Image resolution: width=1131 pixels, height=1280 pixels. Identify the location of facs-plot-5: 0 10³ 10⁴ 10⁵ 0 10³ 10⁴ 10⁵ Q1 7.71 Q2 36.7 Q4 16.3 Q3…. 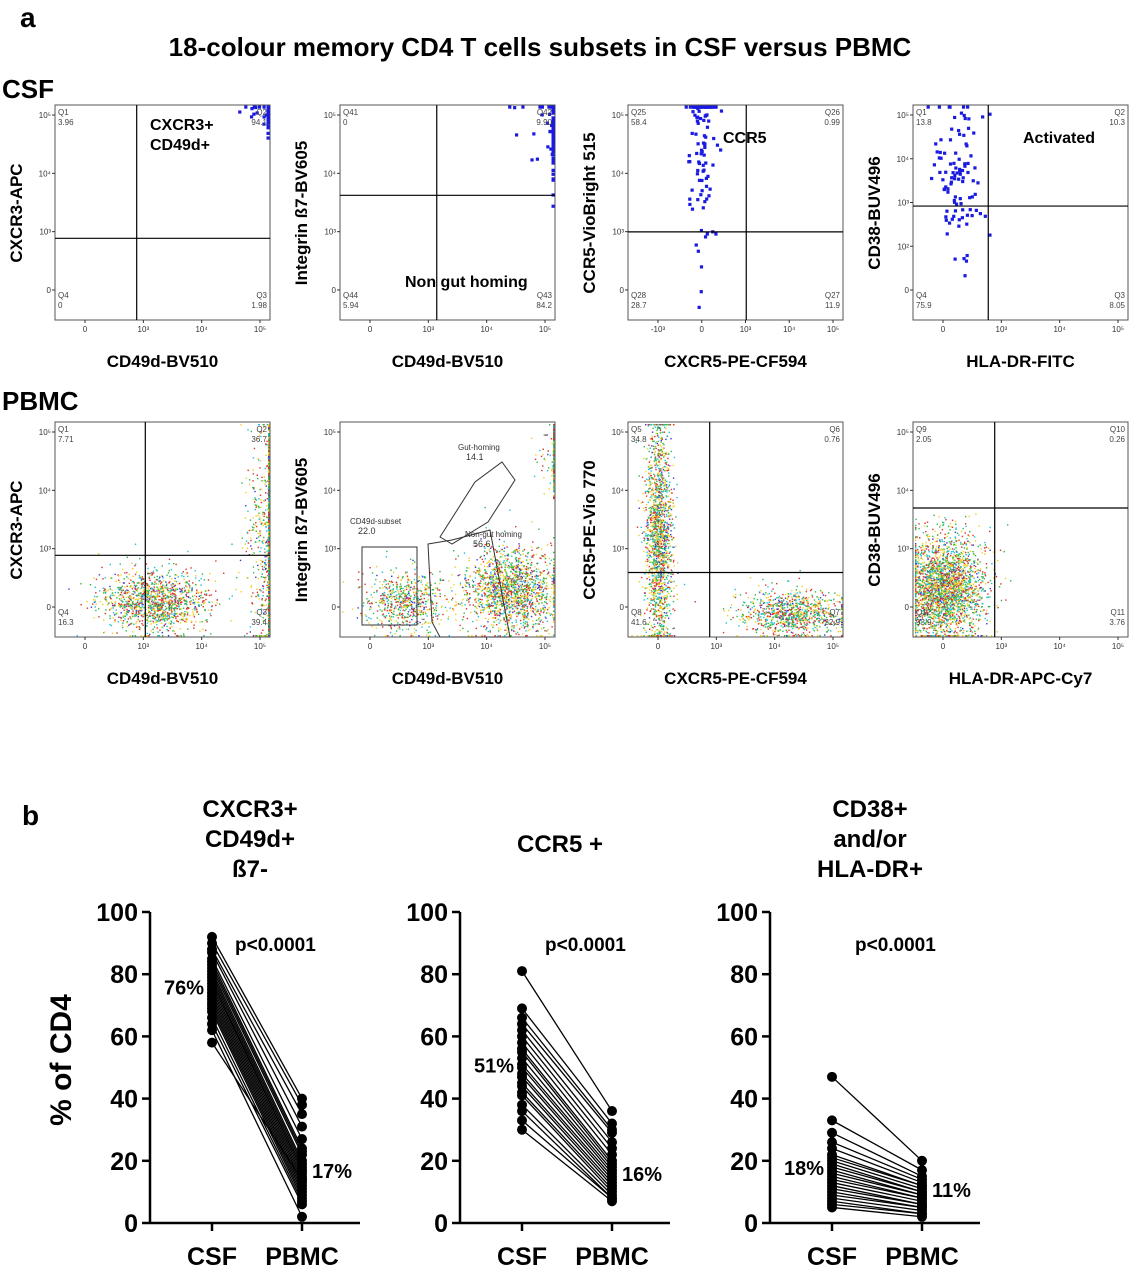
(155, 536).